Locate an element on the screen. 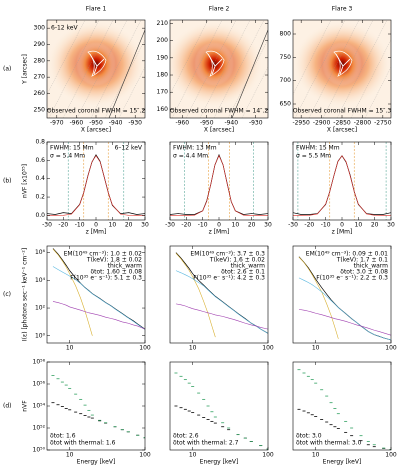 The width and height of the screenshot is (400, 471). y-tick-label: 10⁶ is located at coordinates (40, 252).